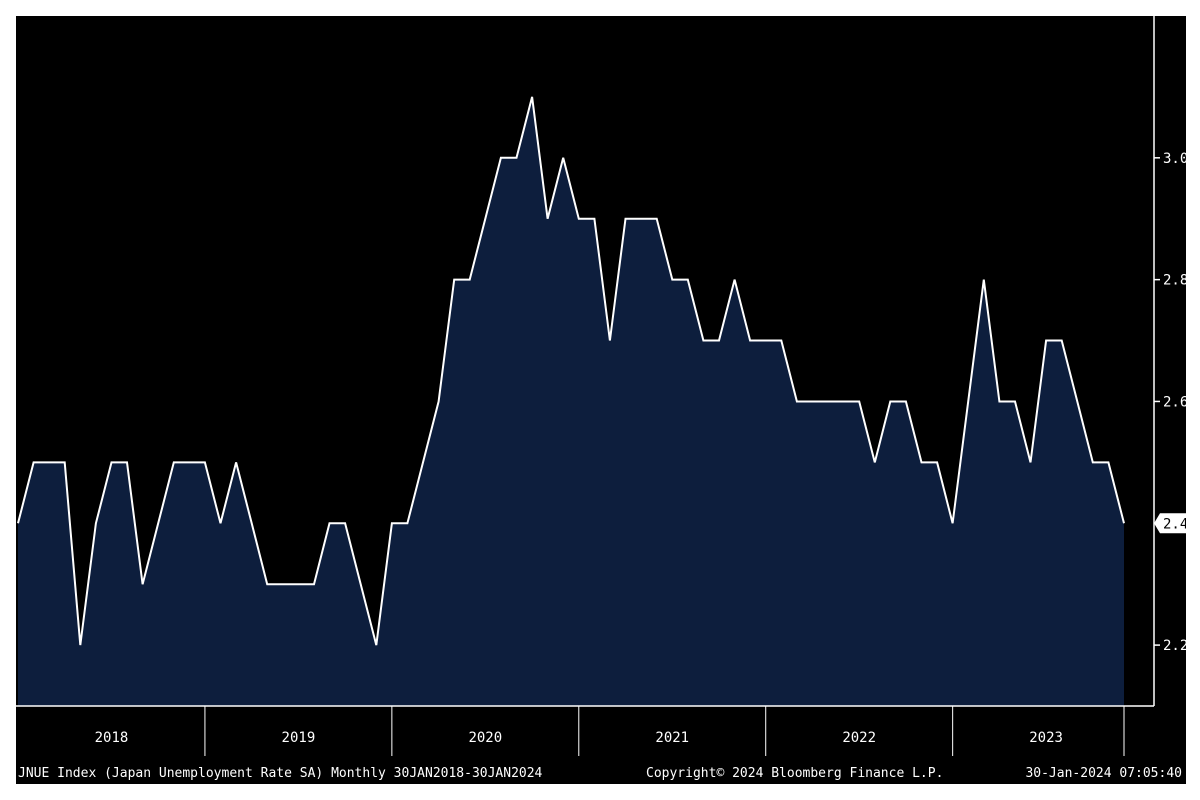 The image size is (1200, 800). What do you see at coordinates (1174, 281) in the screenshot?
I see `y-tick-label: 2.8` at bounding box center [1174, 281].